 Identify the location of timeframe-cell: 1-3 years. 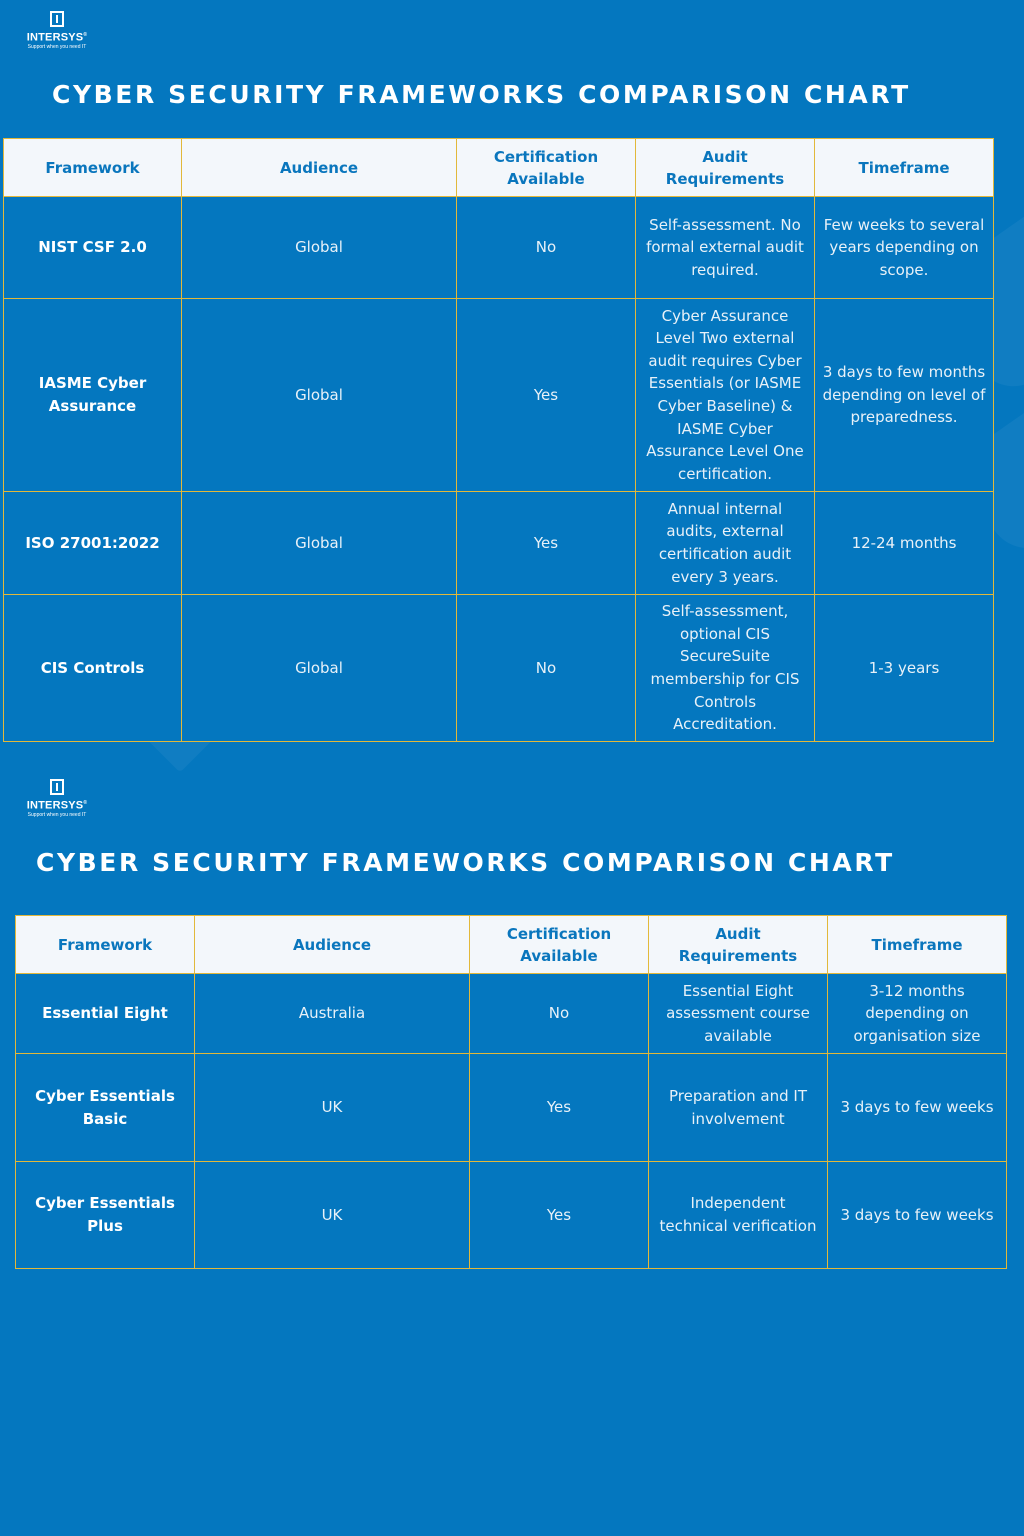
(904, 668).